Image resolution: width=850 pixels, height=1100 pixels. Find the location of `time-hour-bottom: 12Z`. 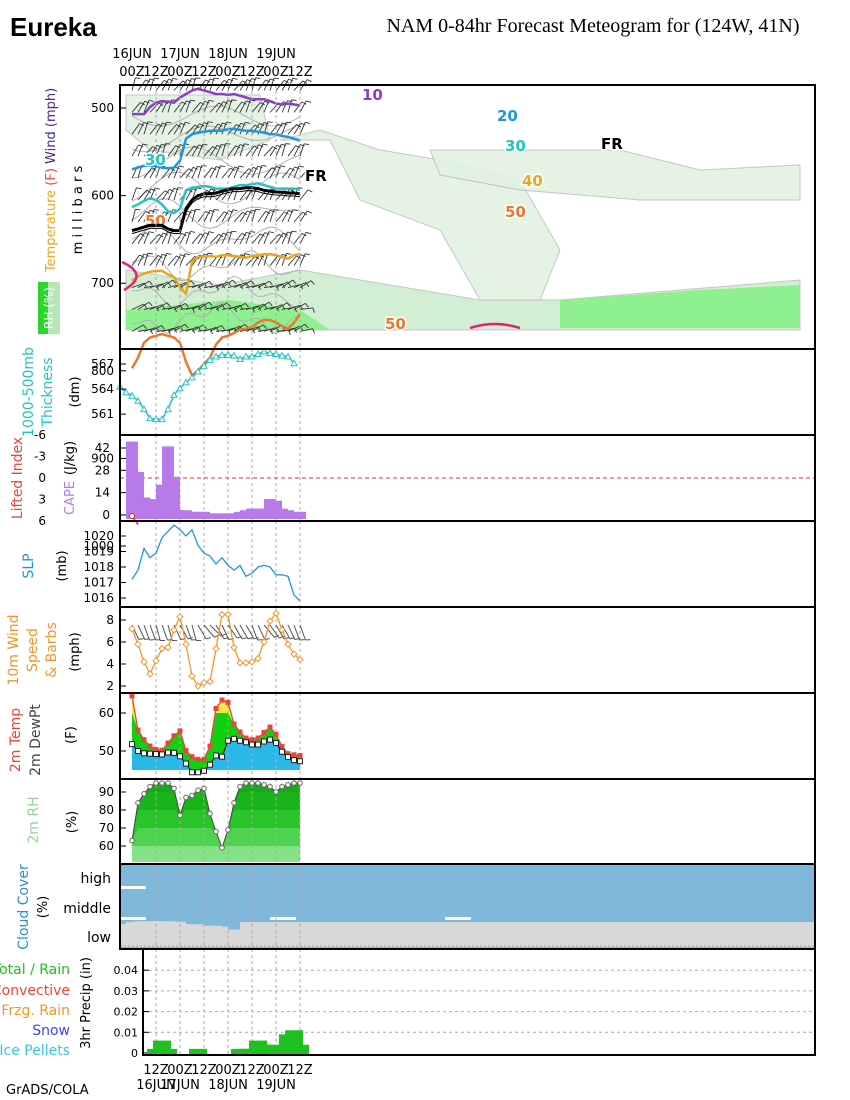

time-hour-bottom: 12Z is located at coordinates (156, 1070).